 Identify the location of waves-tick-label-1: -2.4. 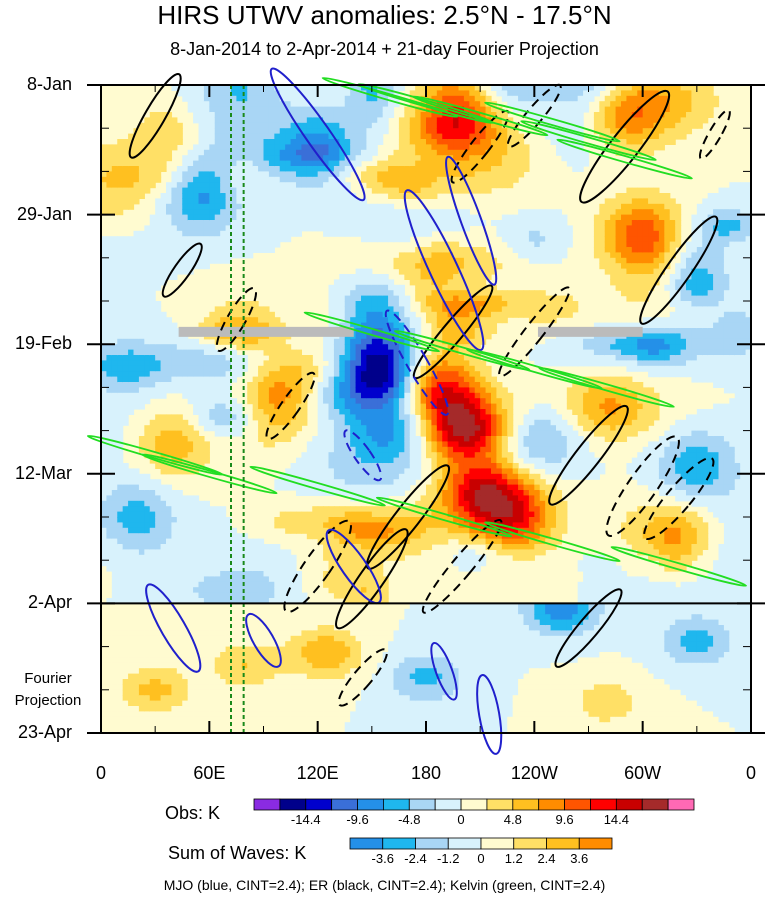
(415, 858).